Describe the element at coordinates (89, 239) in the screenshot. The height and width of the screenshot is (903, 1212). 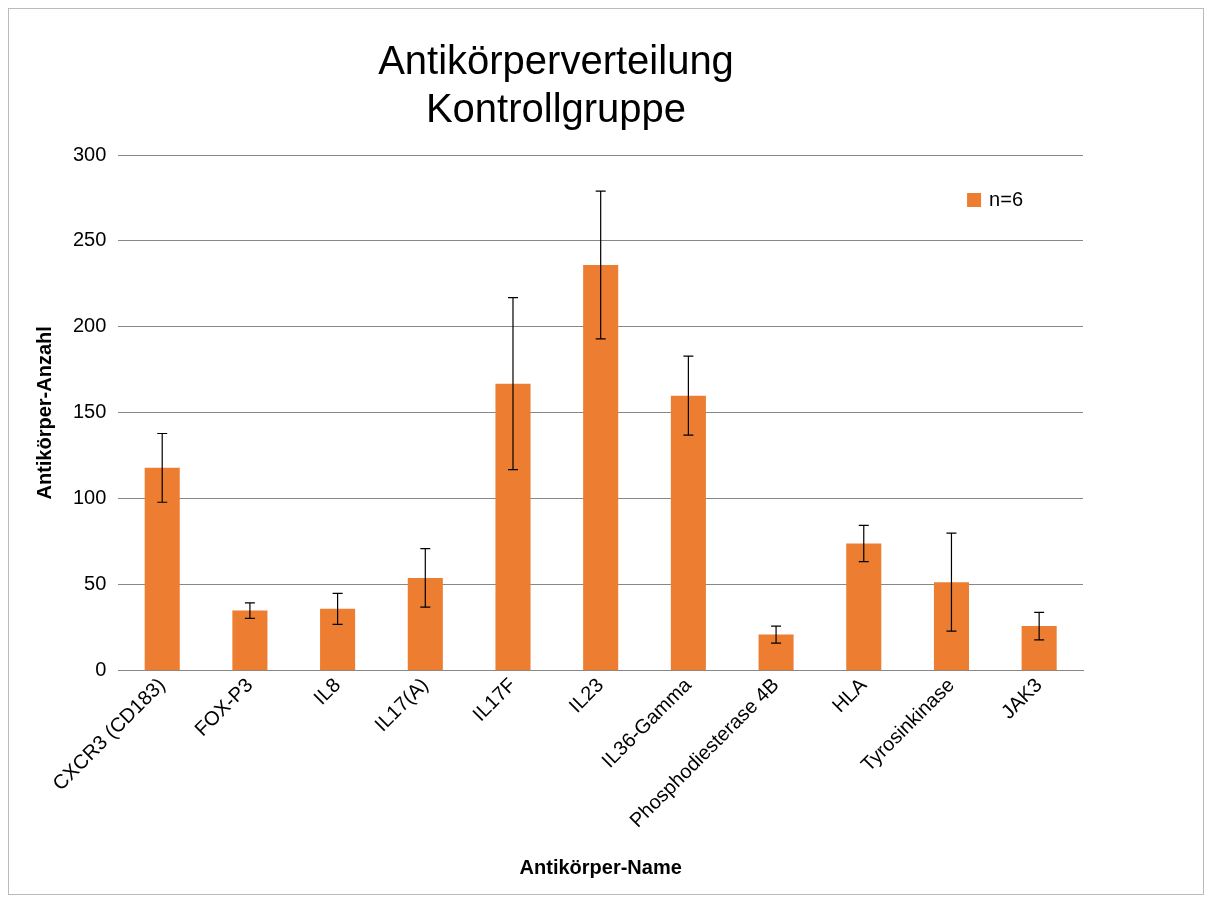
I see `y-tick-label: 250` at that location.